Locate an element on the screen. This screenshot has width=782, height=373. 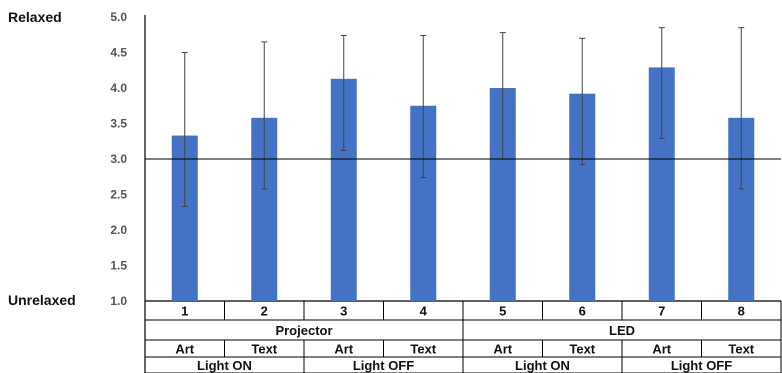
y-tick-label: 4.5 is located at coordinates (118, 53).